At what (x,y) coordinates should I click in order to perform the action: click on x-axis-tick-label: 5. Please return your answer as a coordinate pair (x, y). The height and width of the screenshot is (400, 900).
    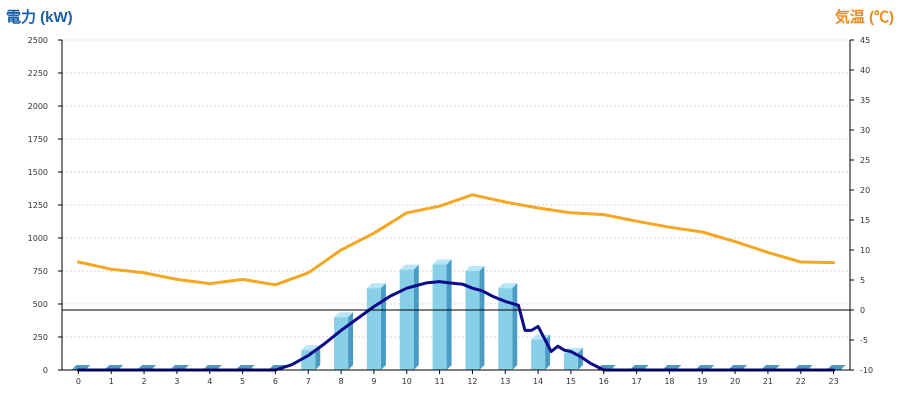
    Looking at the image, I should click on (242, 381).